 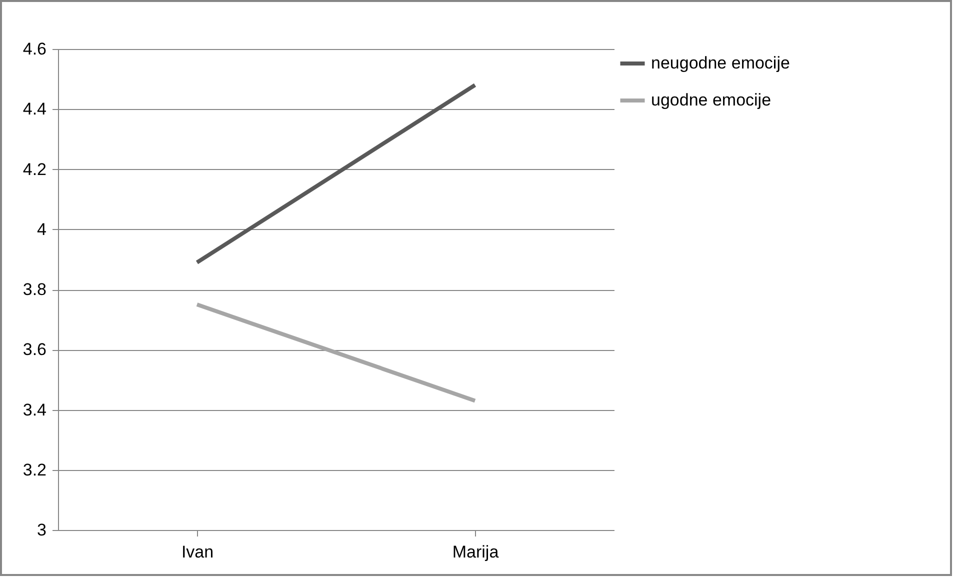 I want to click on y-tick-label: 4.4, so click(x=34, y=109).